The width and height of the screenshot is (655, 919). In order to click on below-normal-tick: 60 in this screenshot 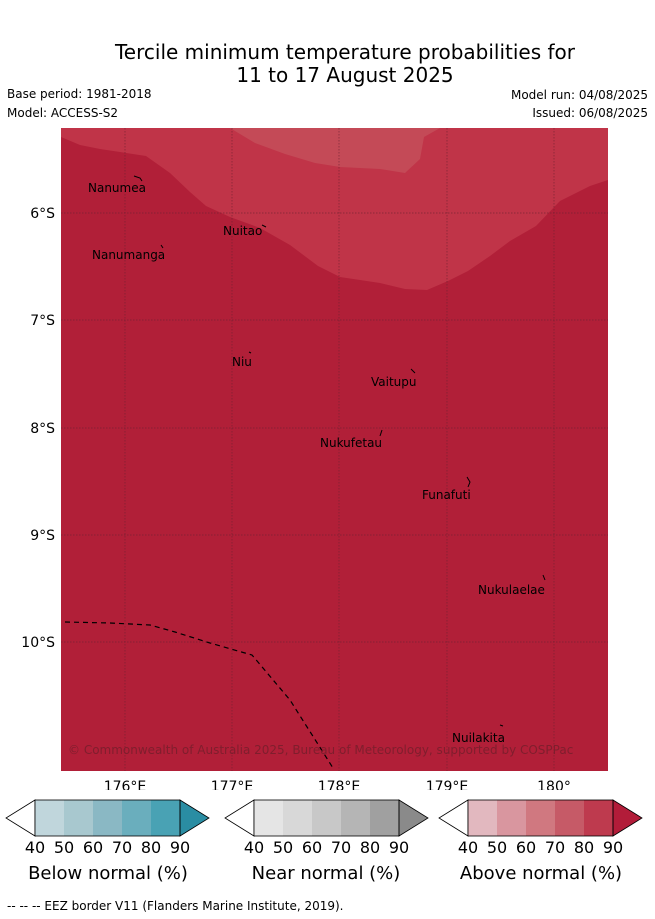, I will do `click(93, 847)`.